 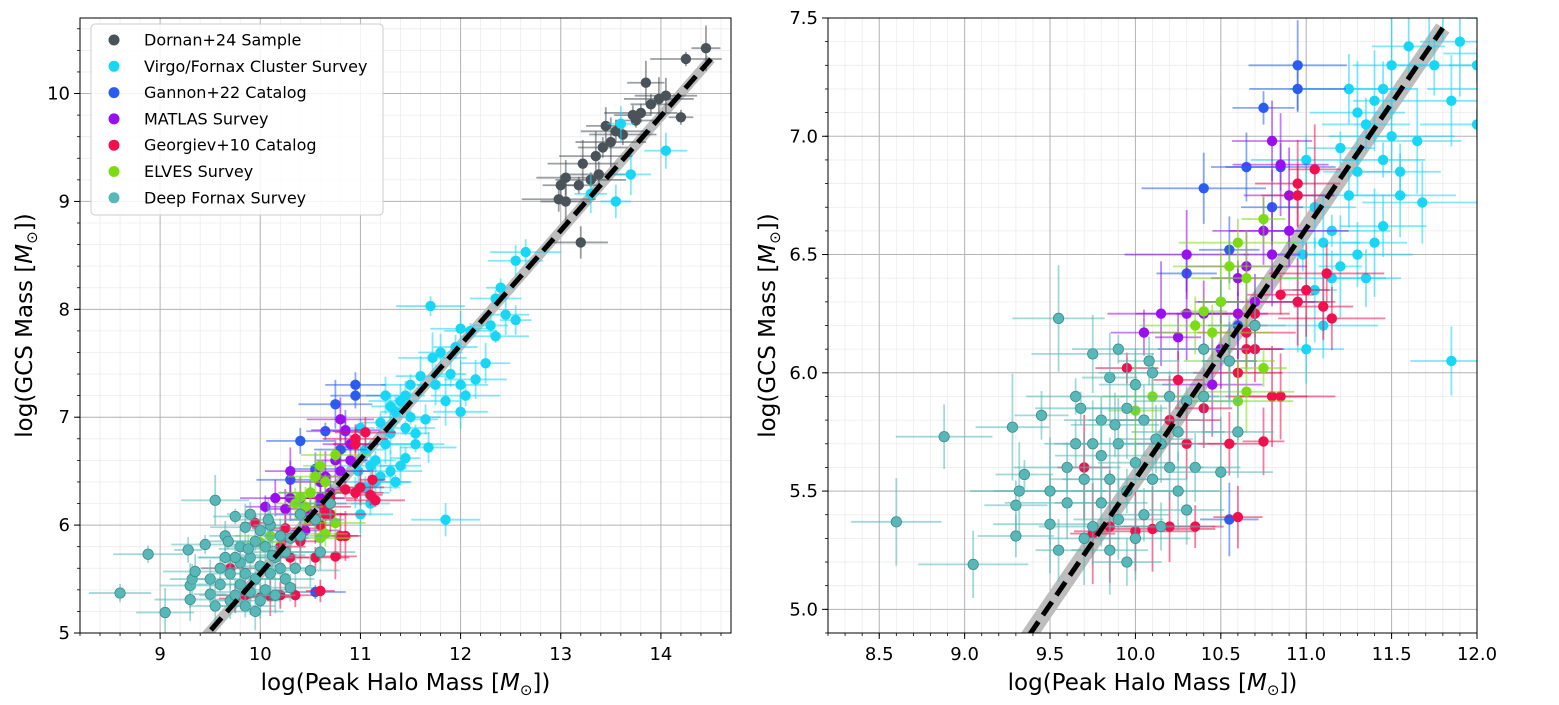 I want to click on x-tick-label: 12, so click(x=460, y=654).